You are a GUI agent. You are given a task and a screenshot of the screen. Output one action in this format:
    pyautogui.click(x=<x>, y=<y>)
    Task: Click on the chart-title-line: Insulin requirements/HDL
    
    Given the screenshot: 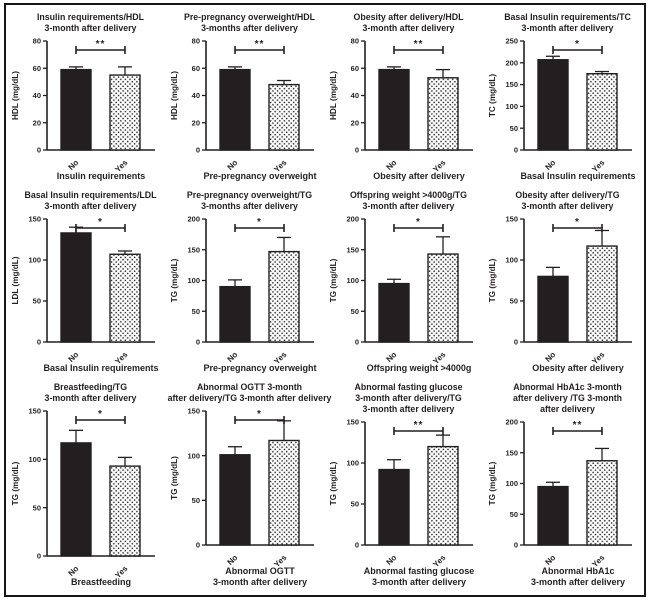 What is the action you would take?
    pyautogui.click(x=91, y=17)
    